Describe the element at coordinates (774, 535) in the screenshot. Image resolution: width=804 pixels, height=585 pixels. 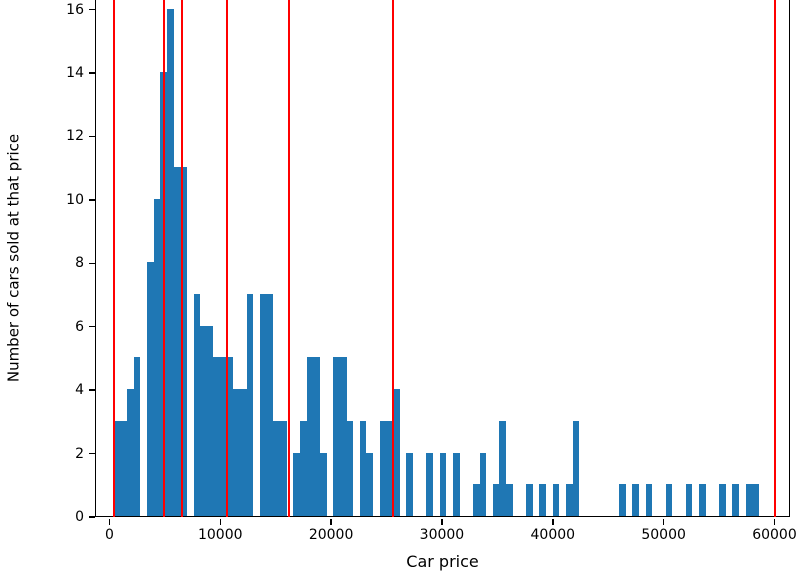
I see `x-tick-label: 60000` at that location.